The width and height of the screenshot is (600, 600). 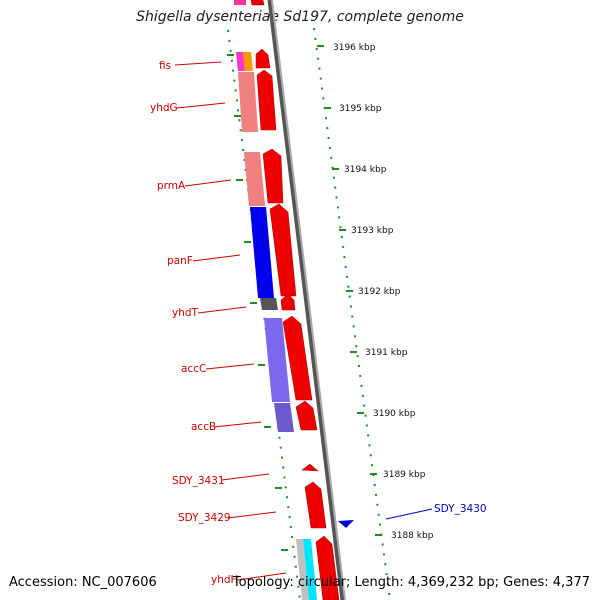 What do you see at coordinates (185, 313) in the screenshot?
I see `gene-label-yhdT: yhdT` at bounding box center [185, 313].